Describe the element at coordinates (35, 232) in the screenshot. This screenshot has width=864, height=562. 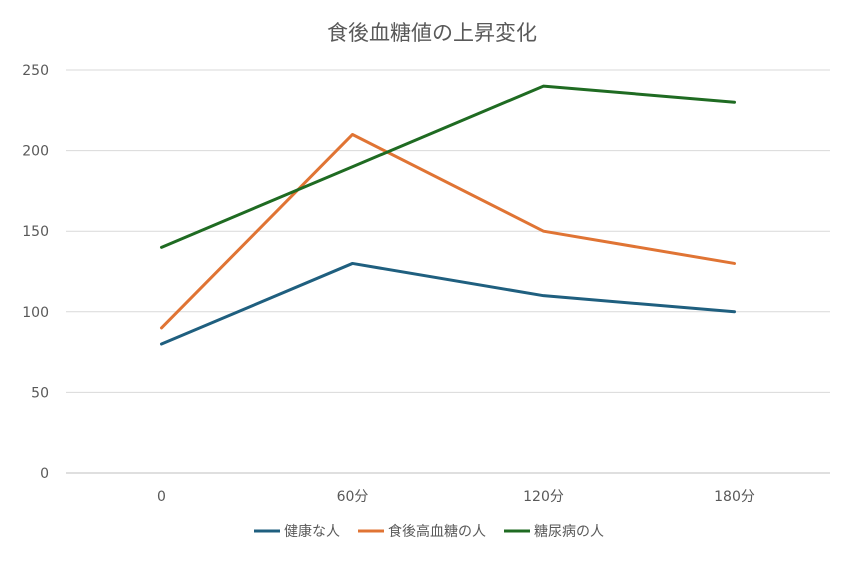
I see `y-tick-label: 150` at that location.